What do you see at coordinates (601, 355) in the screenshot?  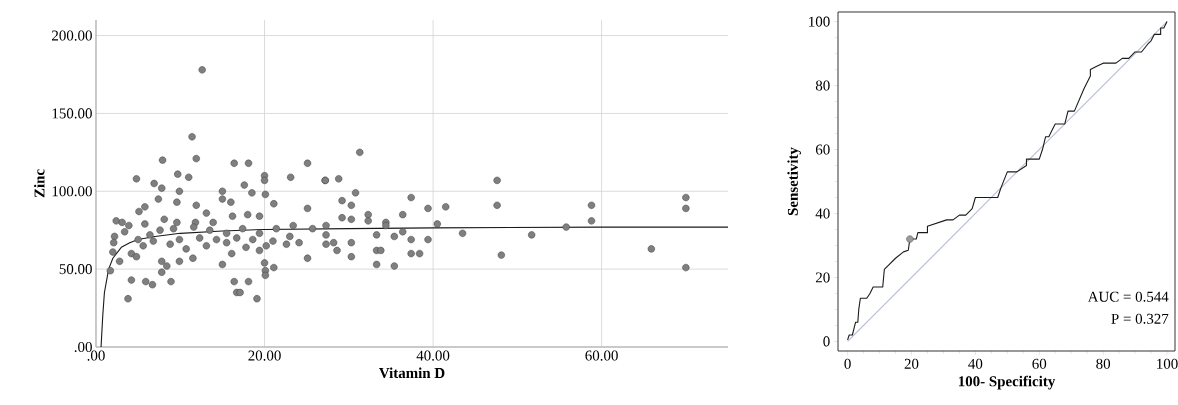 I see `x-tick-label: 60.00` at bounding box center [601, 355].